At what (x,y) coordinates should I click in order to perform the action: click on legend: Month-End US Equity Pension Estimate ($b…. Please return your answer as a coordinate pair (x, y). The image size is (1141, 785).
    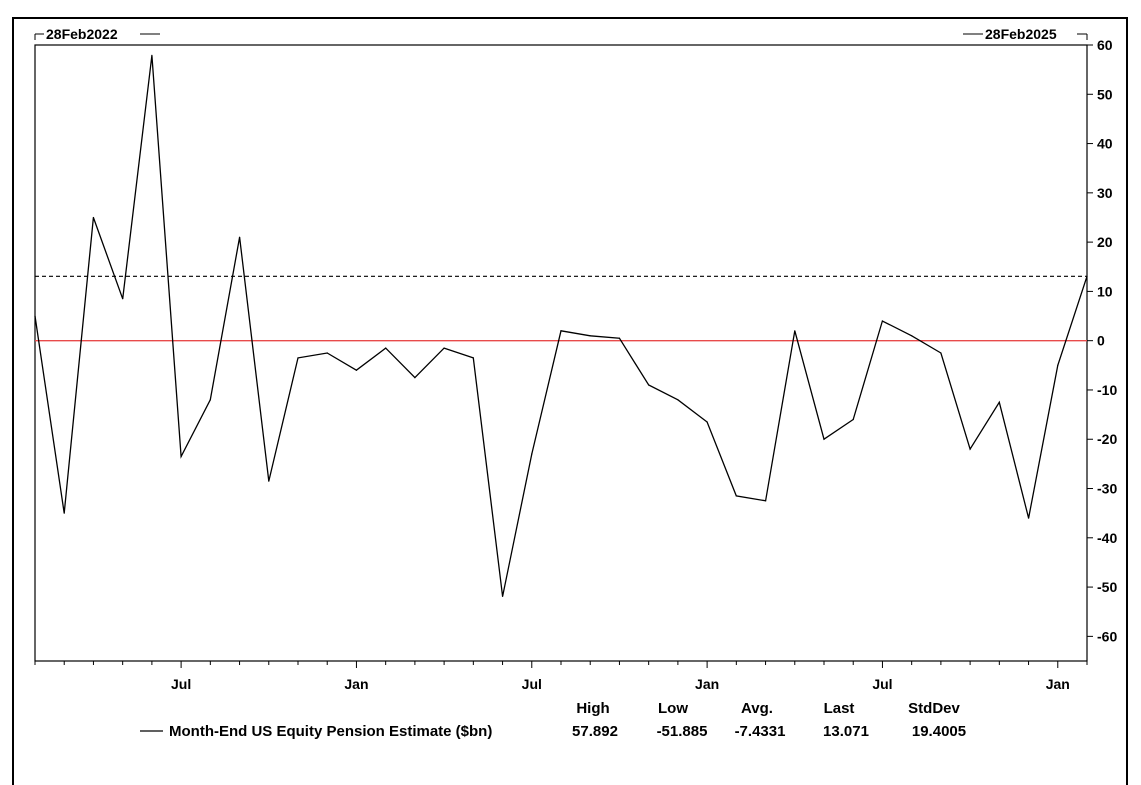
    Looking at the image, I should click on (316, 731).